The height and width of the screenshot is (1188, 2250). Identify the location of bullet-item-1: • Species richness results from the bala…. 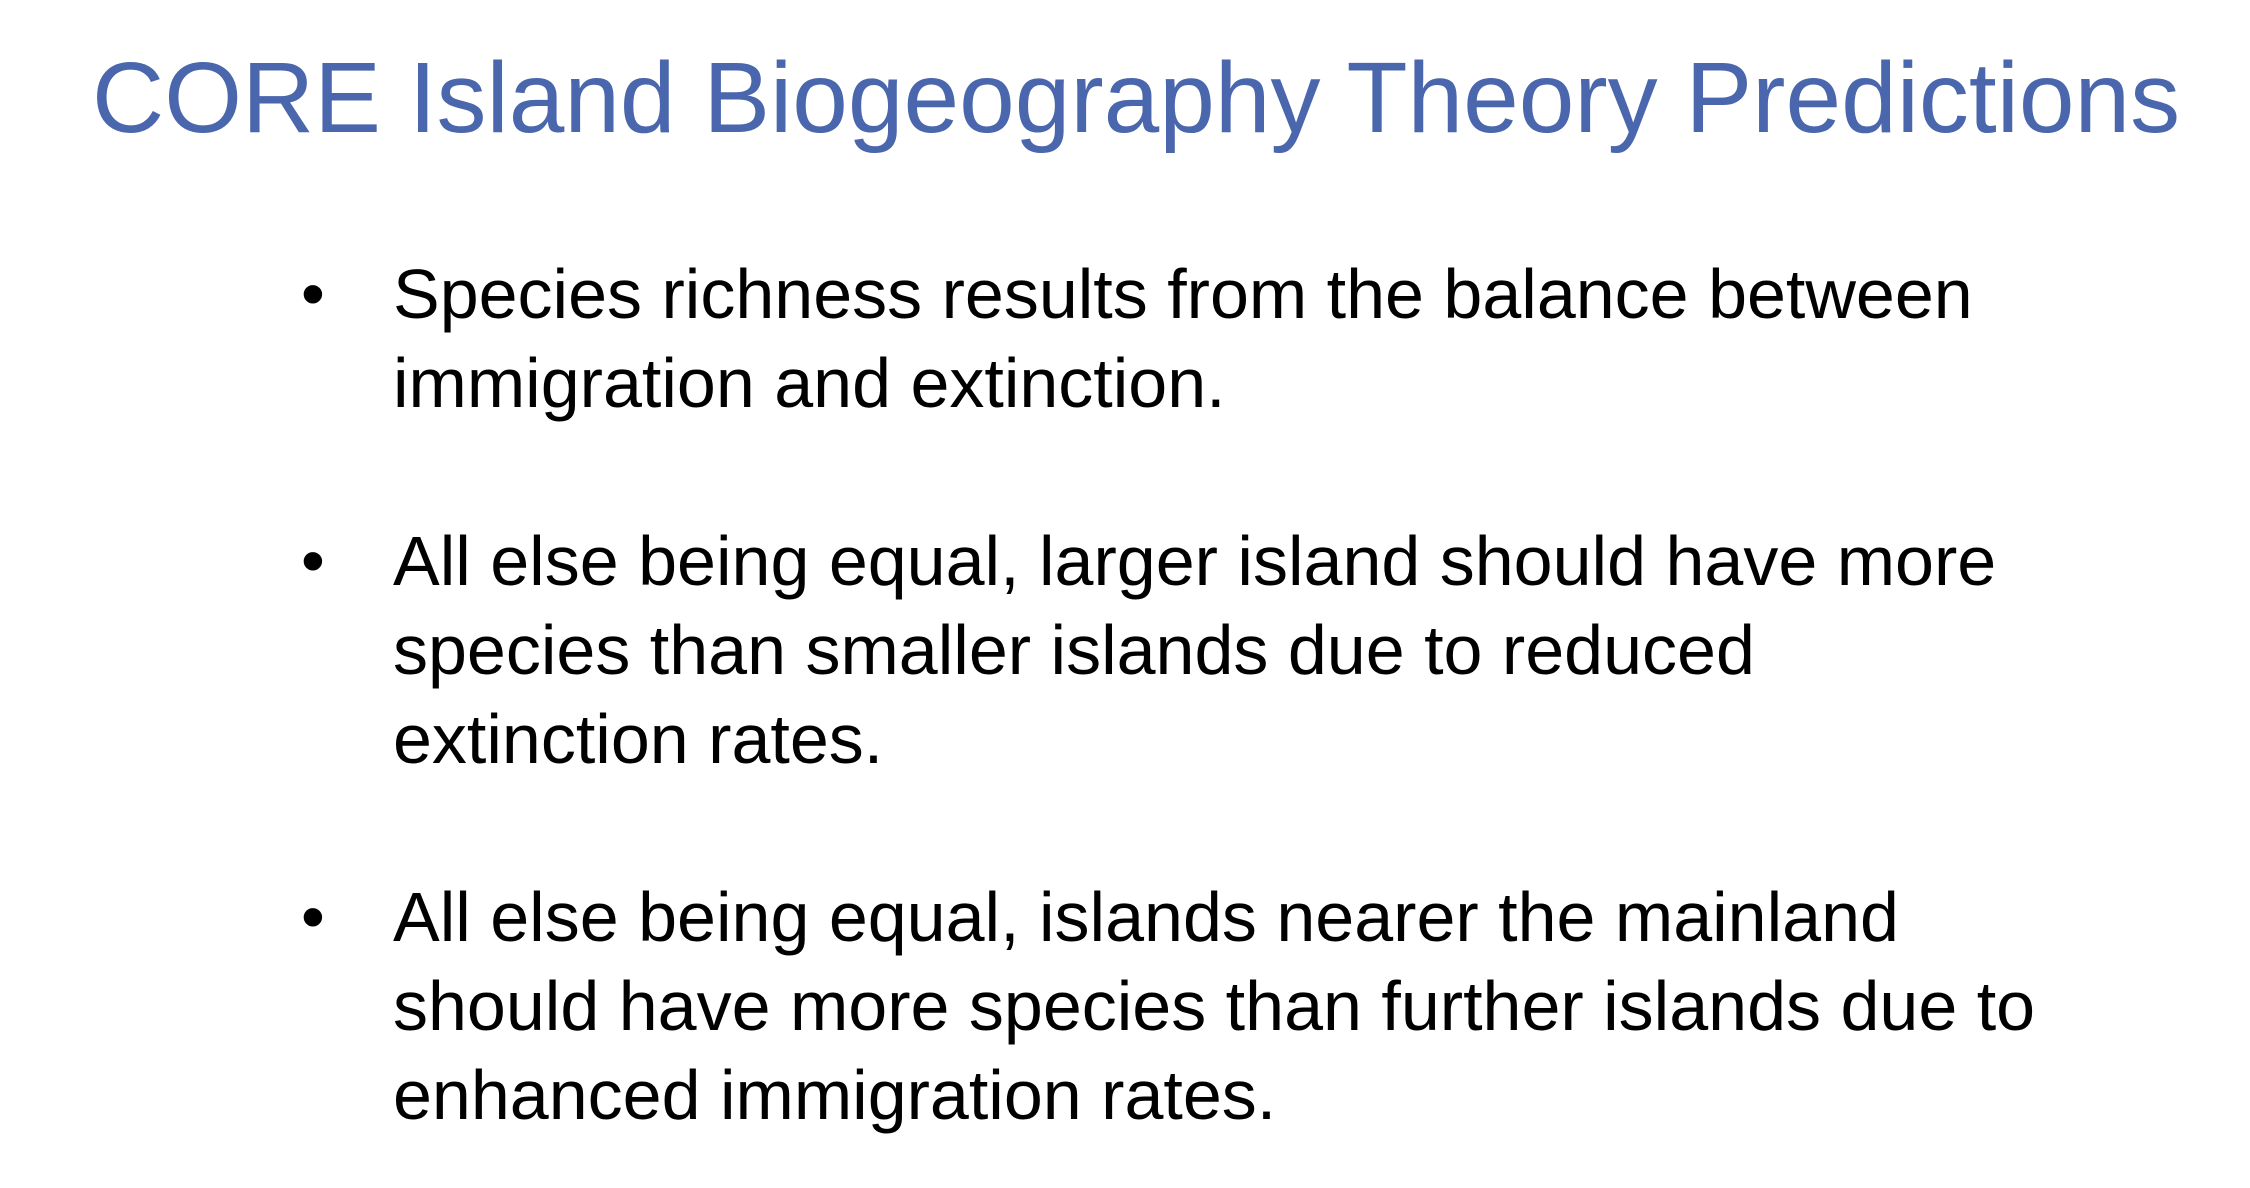
(1238, 339).